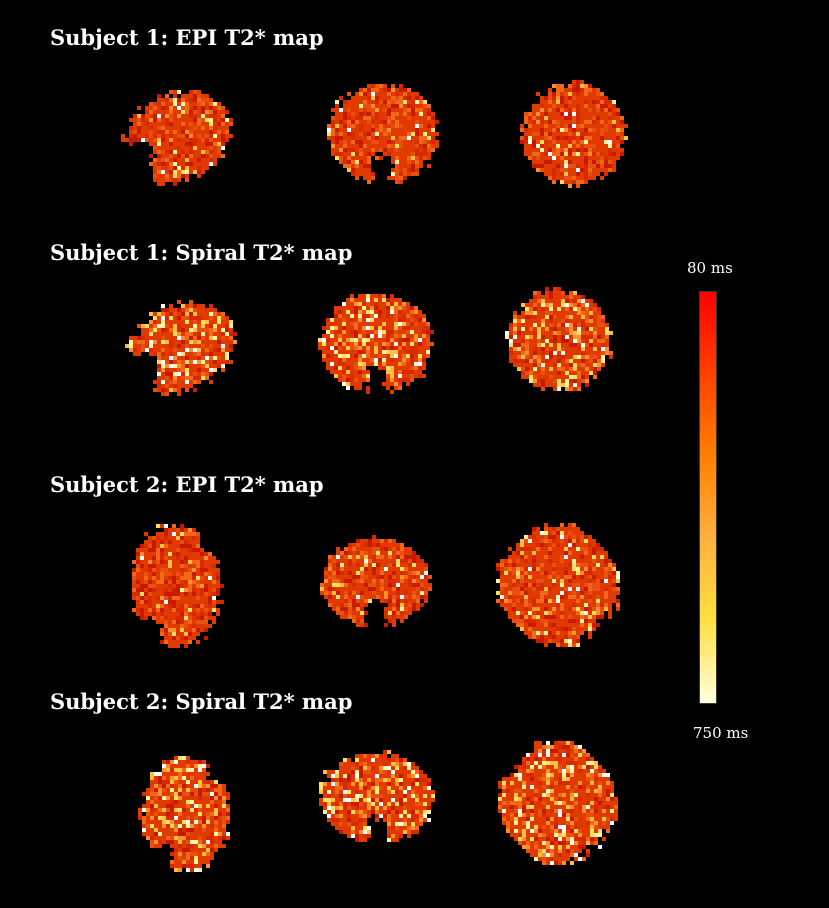 The width and height of the screenshot is (829, 908). Describe the element at coordinates (377, 800) in the screenshot. I see `brain-slice-s2-spiral-coronal` at that location.